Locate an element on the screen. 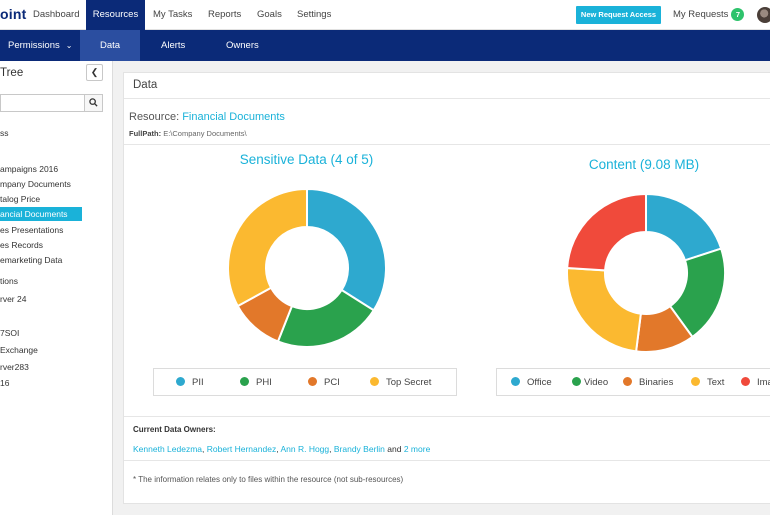 This screenshot has height=515, width=770. tab-permissions-label: Permissions is located at coordinates (34, 45).